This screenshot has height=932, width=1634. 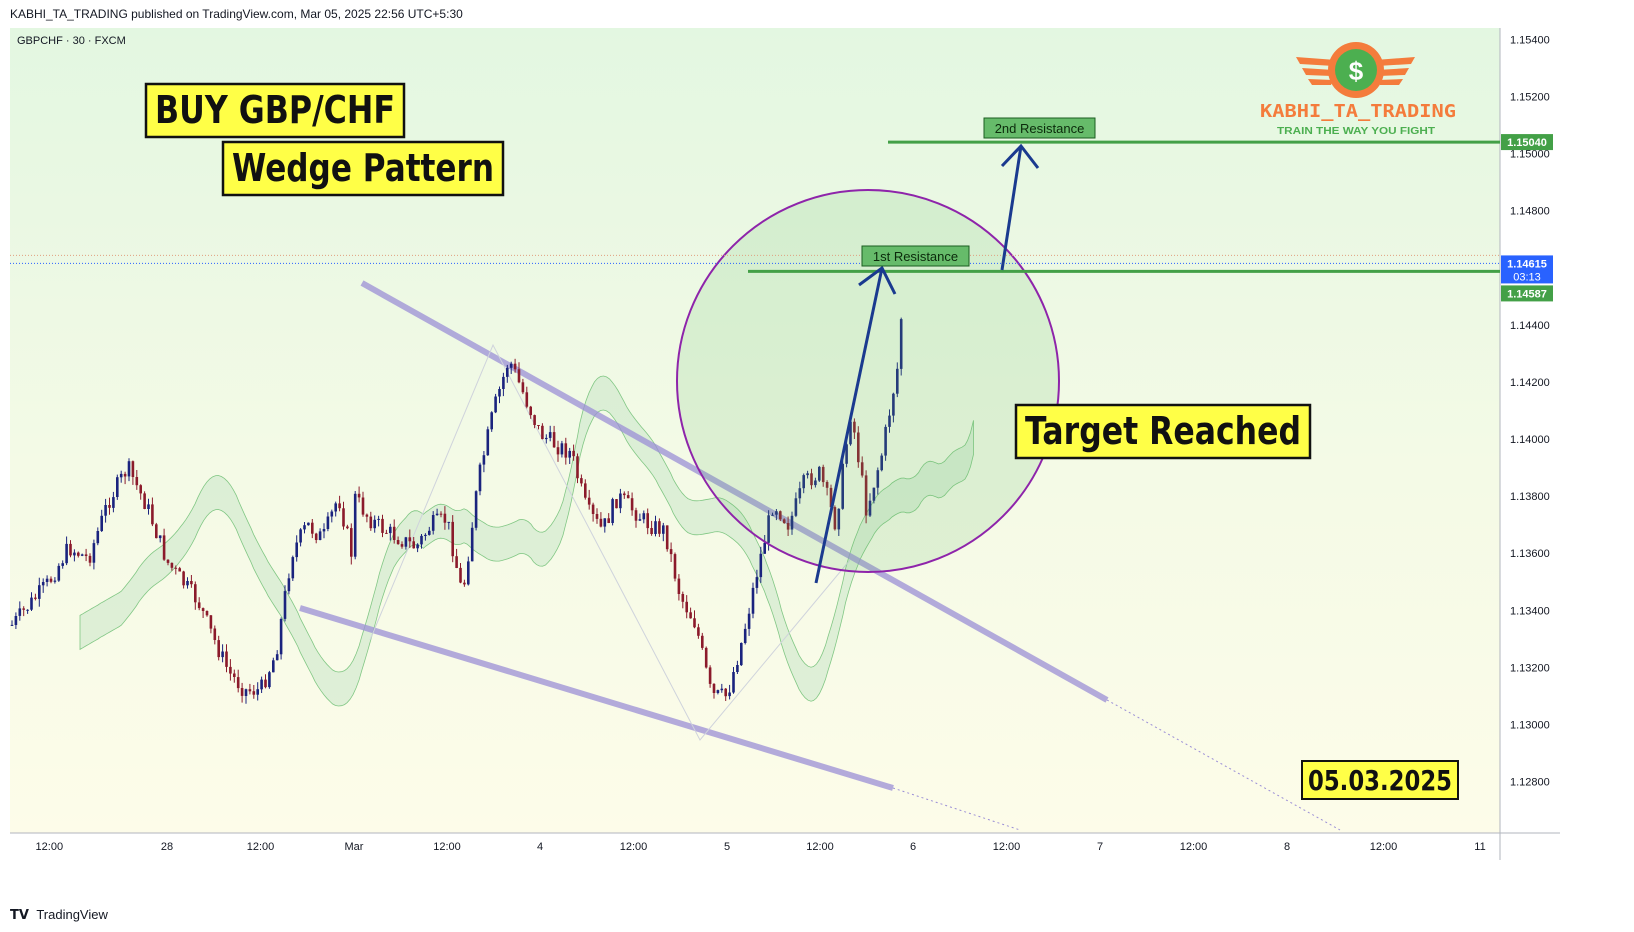 What do you see at coordinates (1479, 847) in the screenshot?
I see `x-tick-label: 11` at bounding box center [1479, 847].